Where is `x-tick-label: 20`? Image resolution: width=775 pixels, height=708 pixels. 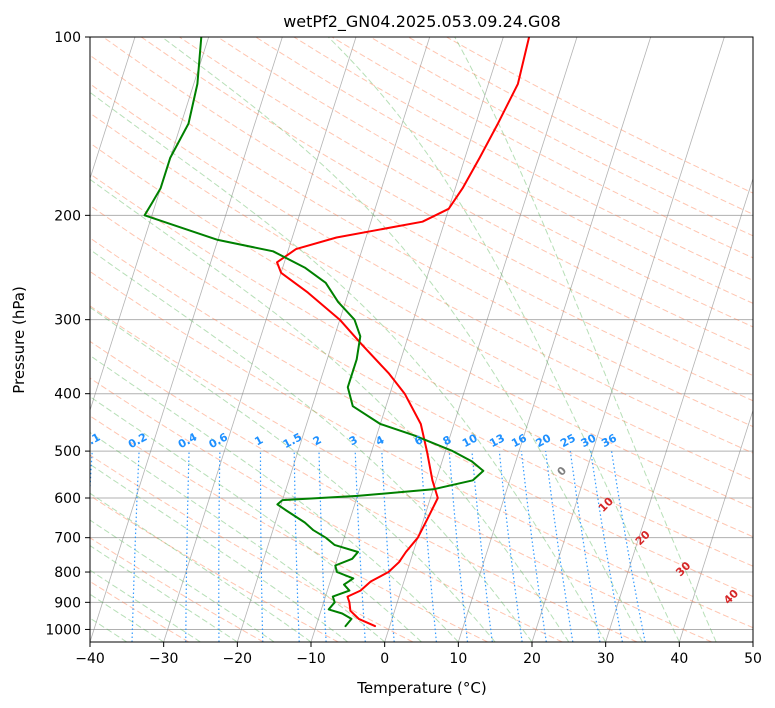
x-tick-label: 20 is located at coordinates (532, 659).